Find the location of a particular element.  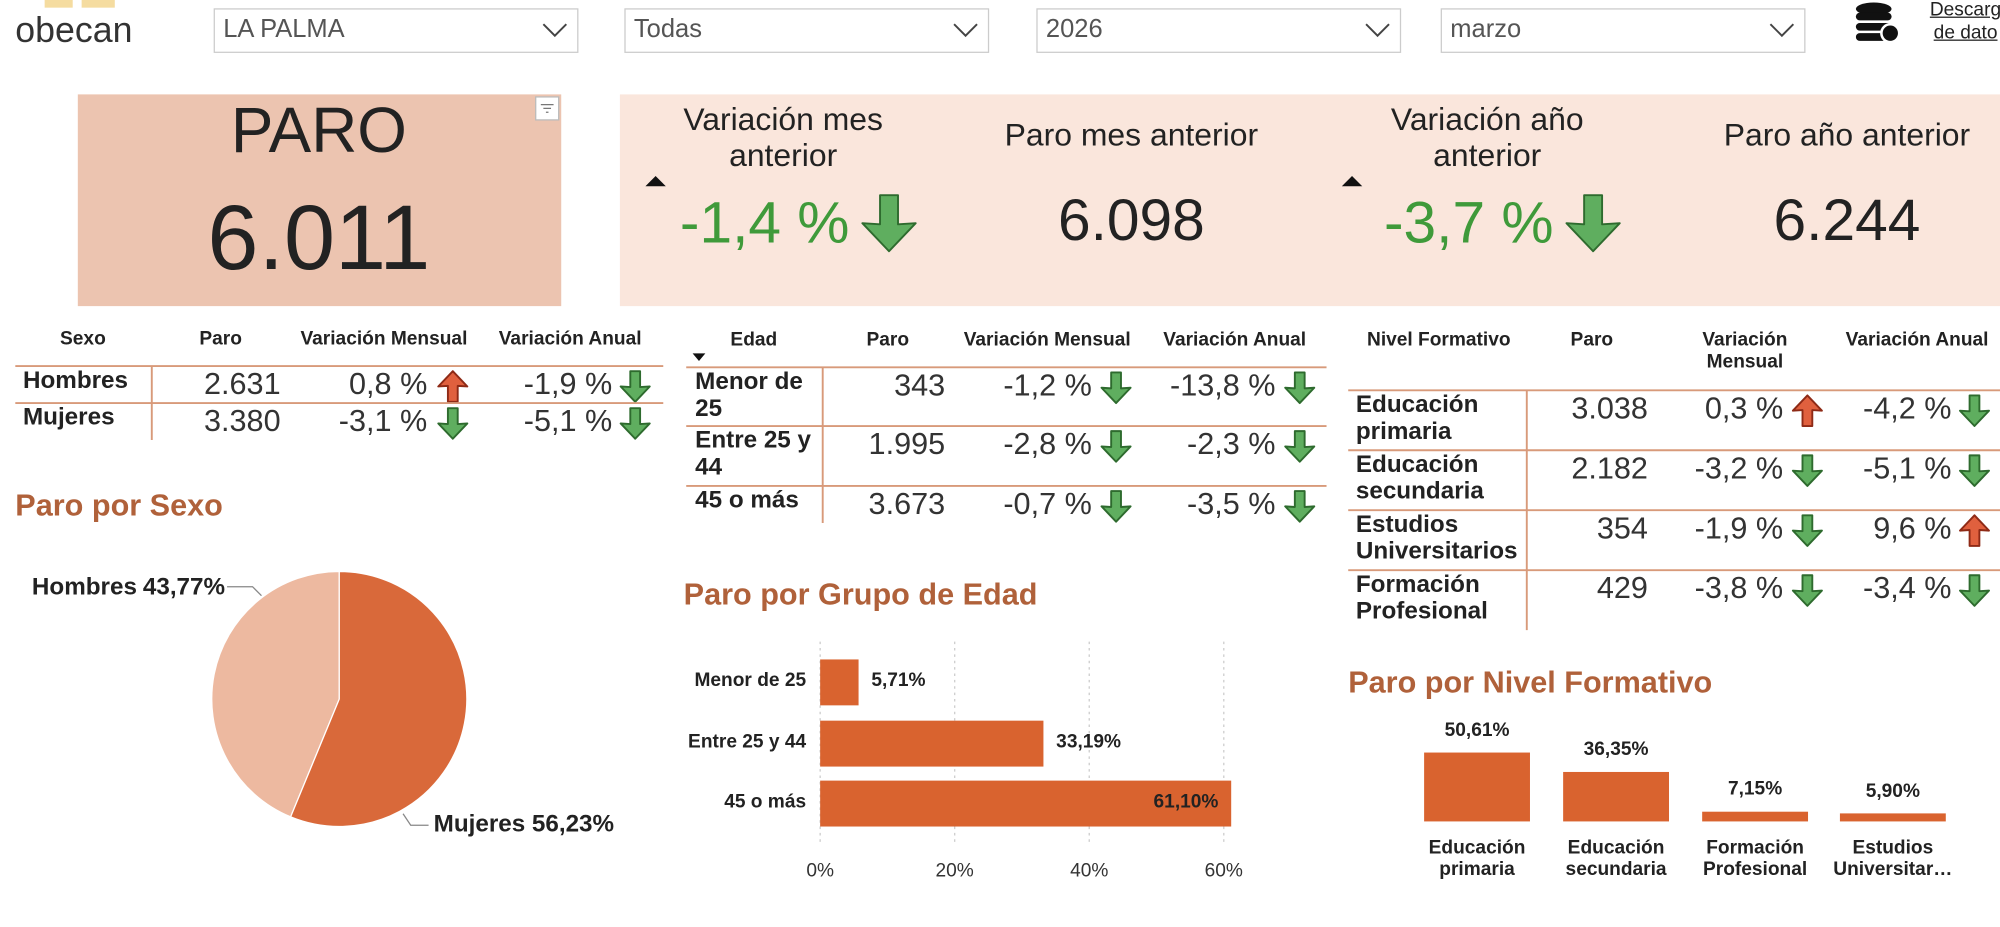

chart-title: Paro por Grupo de Edad is located at coordinates (860, 595).